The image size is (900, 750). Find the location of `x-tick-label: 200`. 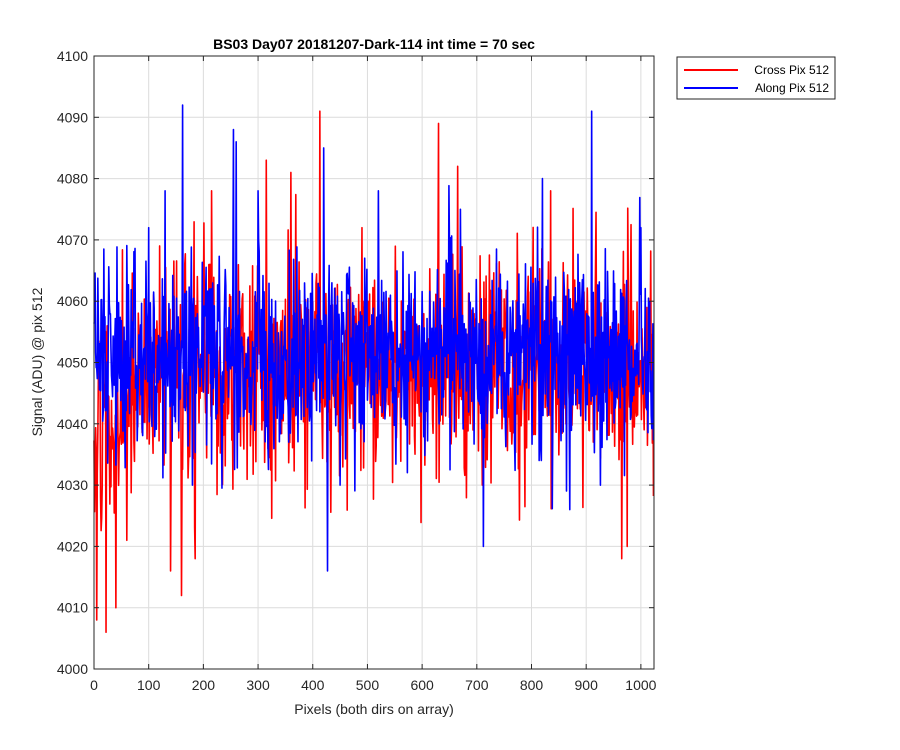

x-tick-label: 200 is located at coordinates (204, 685).